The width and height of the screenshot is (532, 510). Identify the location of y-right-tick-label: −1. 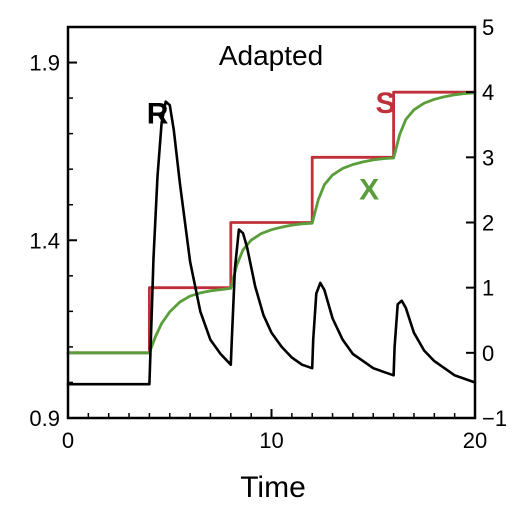
(494, 418).